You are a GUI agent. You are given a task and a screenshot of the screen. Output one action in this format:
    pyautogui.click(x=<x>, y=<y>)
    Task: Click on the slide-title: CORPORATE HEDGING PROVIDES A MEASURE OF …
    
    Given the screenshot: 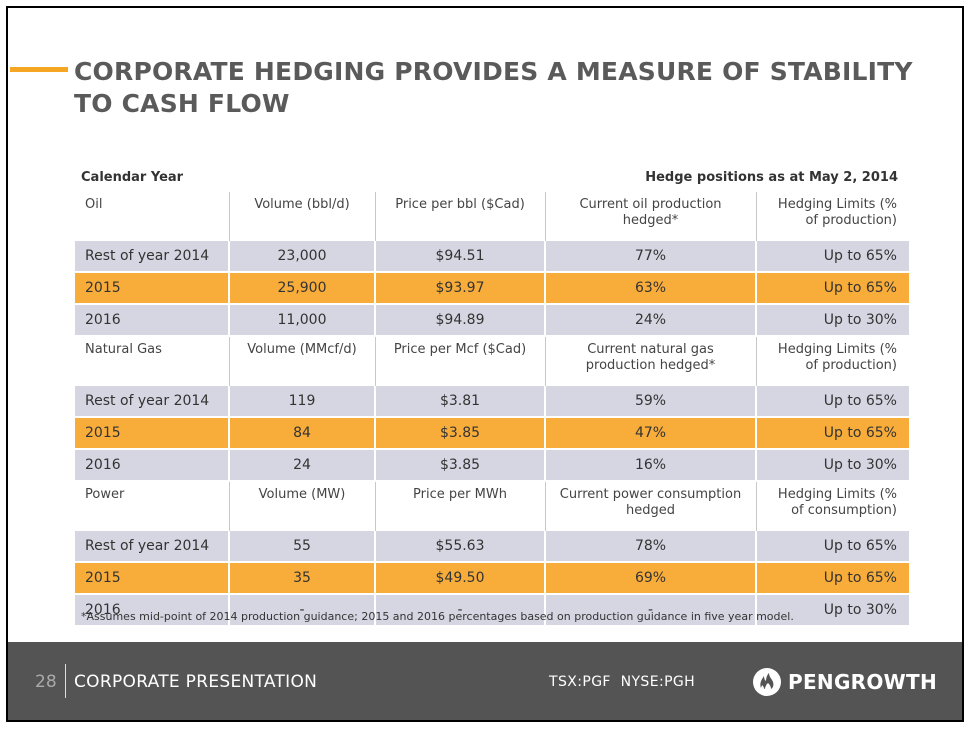 What is the action you would take?
    pyautogui.click(x=493, y=87)
    